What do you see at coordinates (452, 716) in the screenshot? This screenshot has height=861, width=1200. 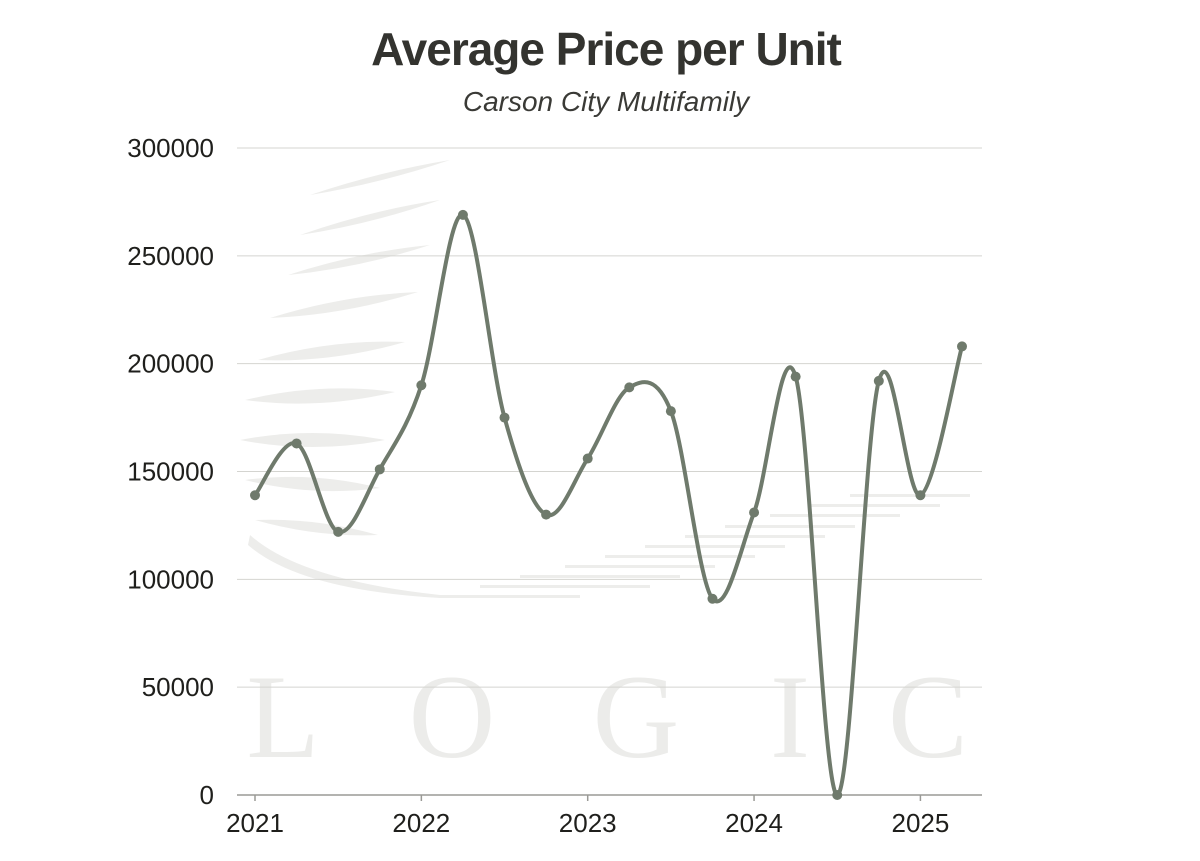 I see `watermark-letter: O` at bounding box center [452, 716].